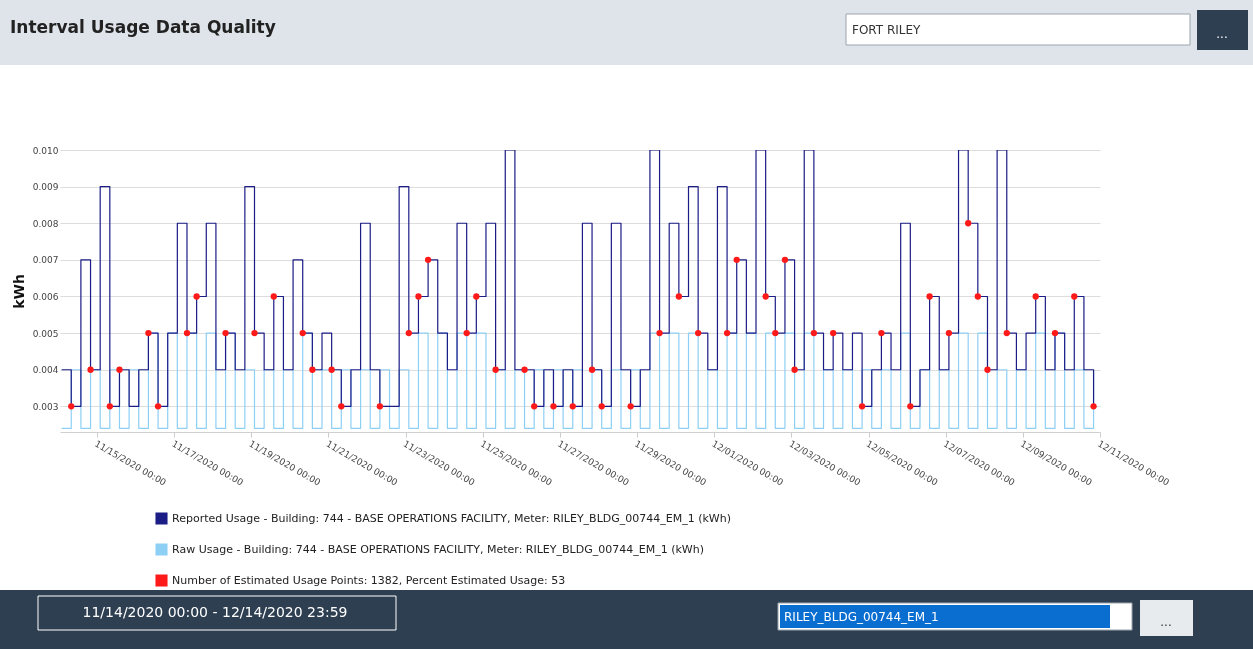  What do you see at coordinates (45, 187) in the screenshot?
I see `y-tick-label: 0.009` at bounding box center [45, 187].